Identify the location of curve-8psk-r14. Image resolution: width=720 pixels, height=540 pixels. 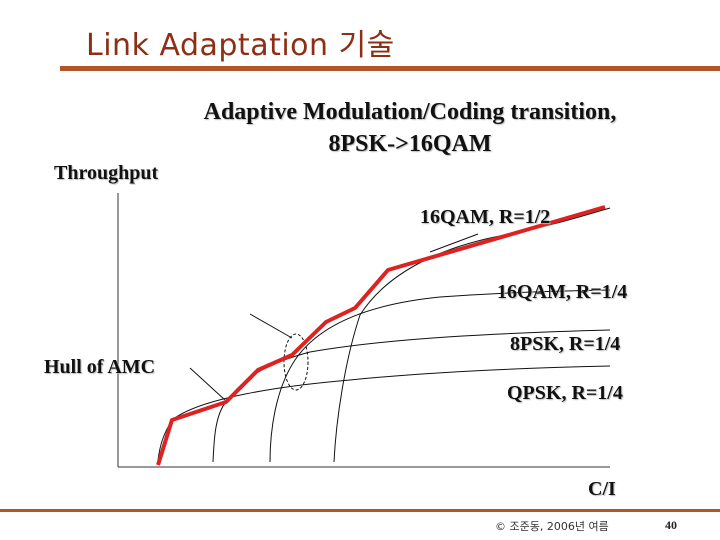
(411, 396).